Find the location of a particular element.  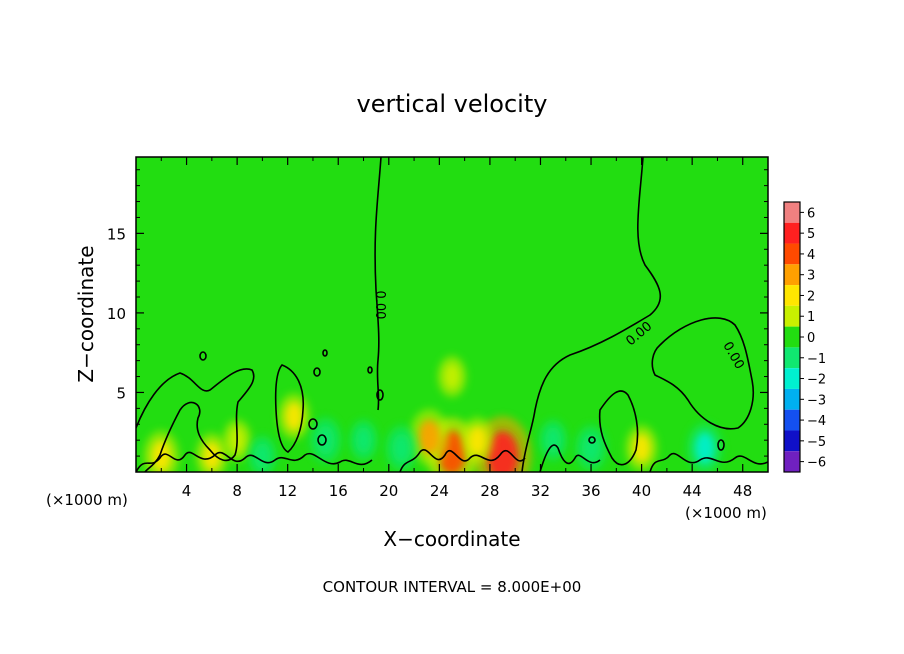

colorbar-label: −4 is located at coordinates (816, 421).